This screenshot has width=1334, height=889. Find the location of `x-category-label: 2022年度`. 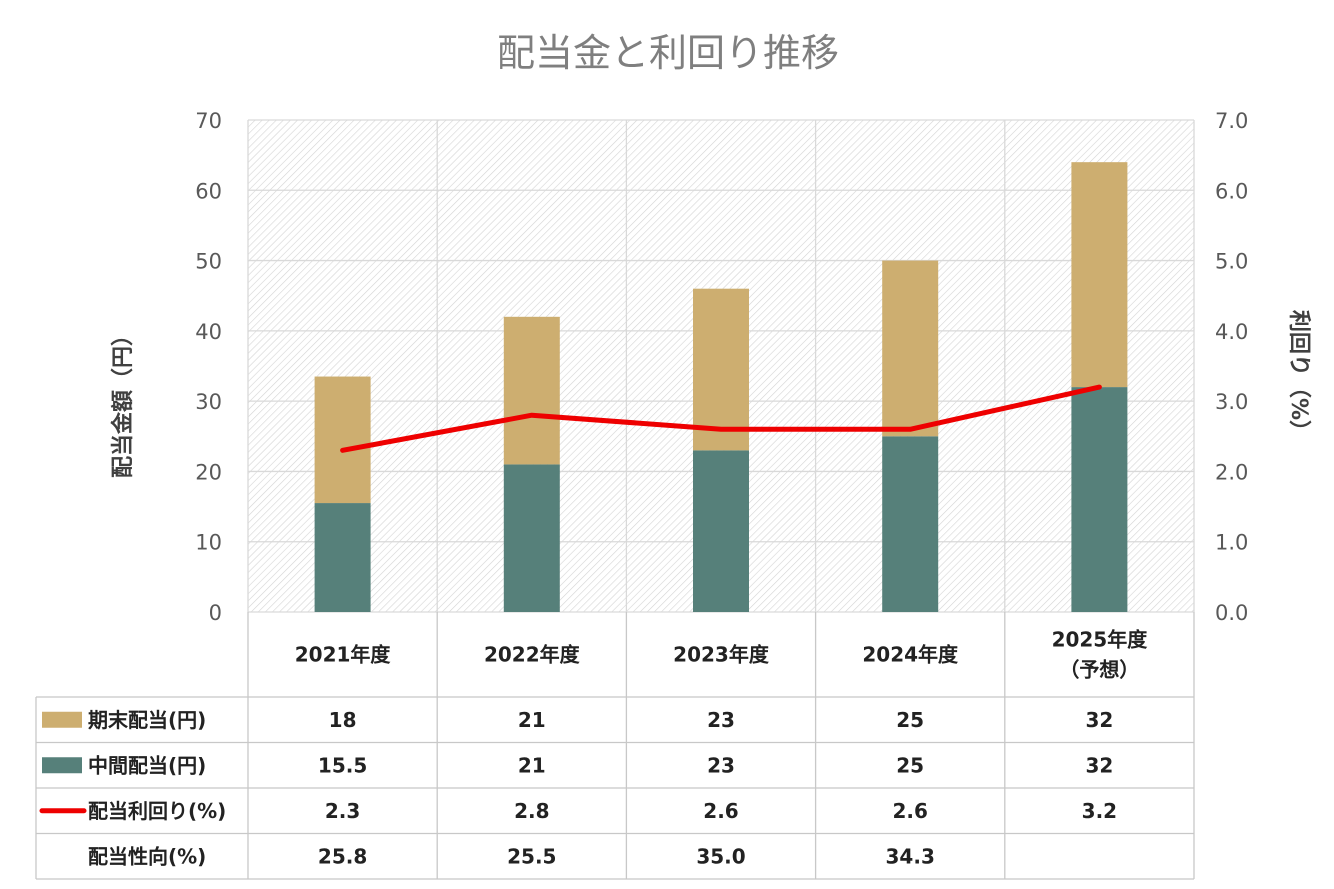

x-category-label: 2022年度 is located at coordinates (532, 655).